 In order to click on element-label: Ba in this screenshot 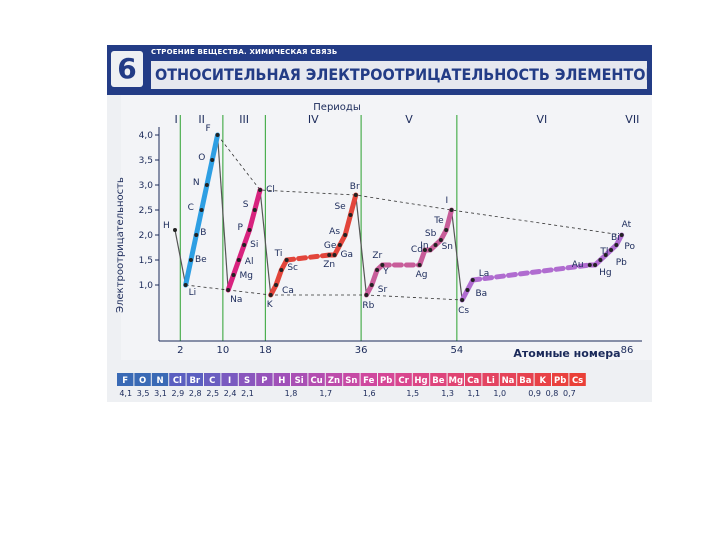, I will do `click(481, 294)`.